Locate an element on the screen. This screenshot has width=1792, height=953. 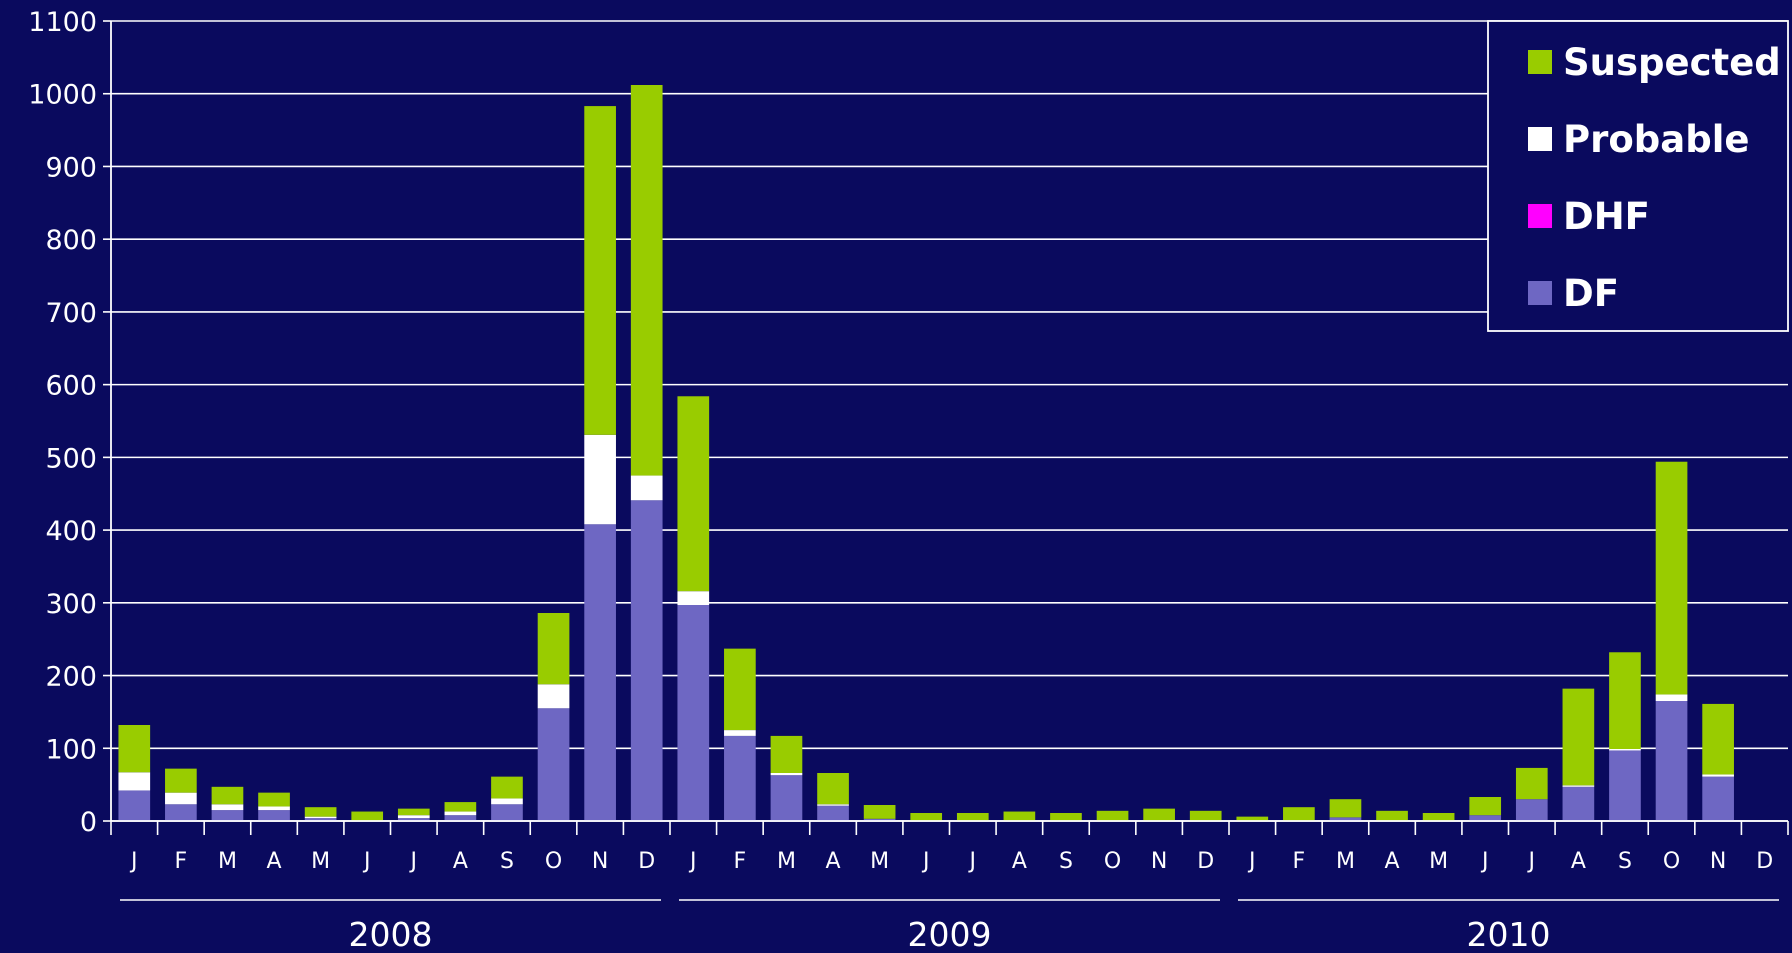
y-tick-label: 800 is located at coordinates (71, 240).